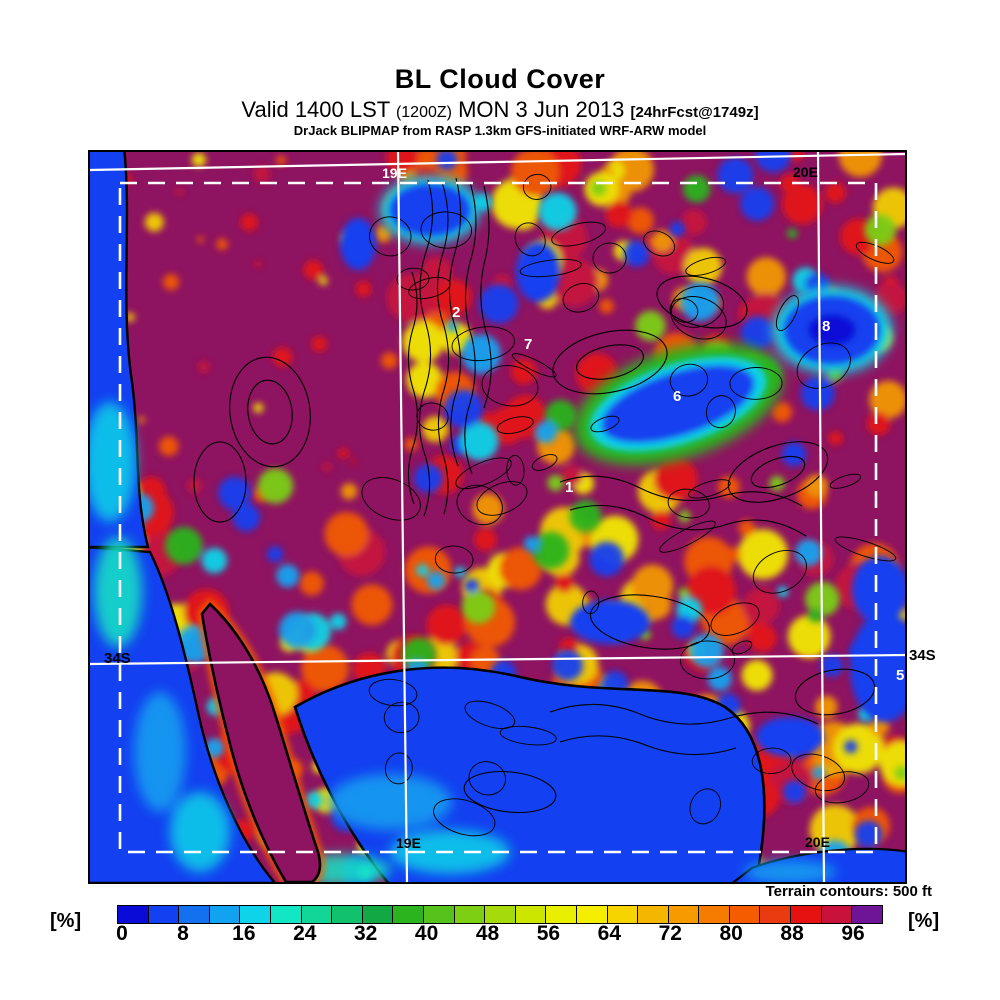 The width and height of the screenshot is (1000, 1000). Describe the element at coordinates (122, 933) in the screenshot. I see `colorbar-tick-label: 0` at that location.